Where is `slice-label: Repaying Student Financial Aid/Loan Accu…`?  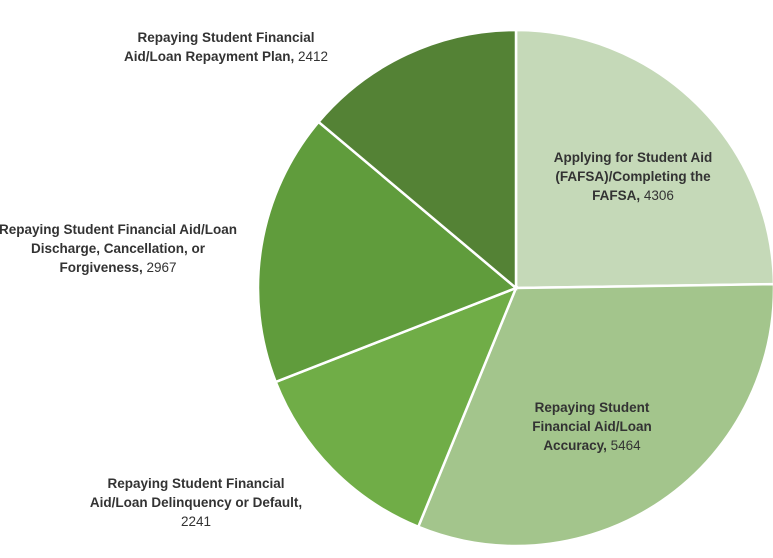 slice-label: Repaying Student Financial Aid/Loan Accu… is located at coordinates (592, 426).